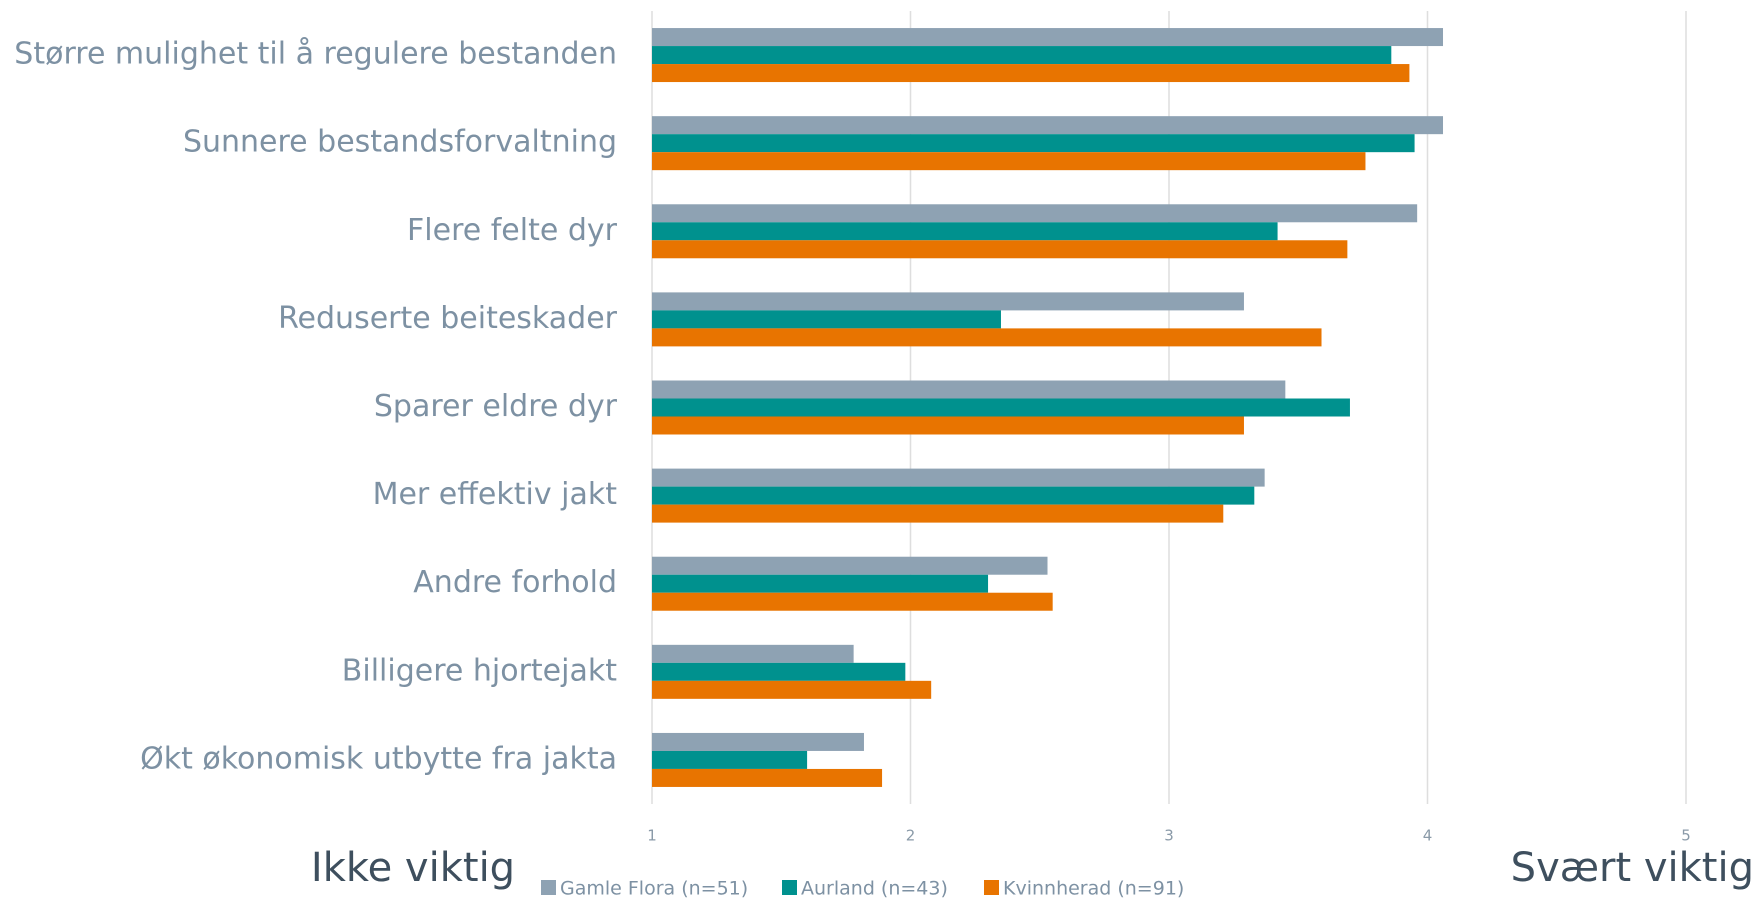  Describe the element at coordinates (479, 670) in the screenshot. I see `category-label: Billigere hjortejakt` at that location.